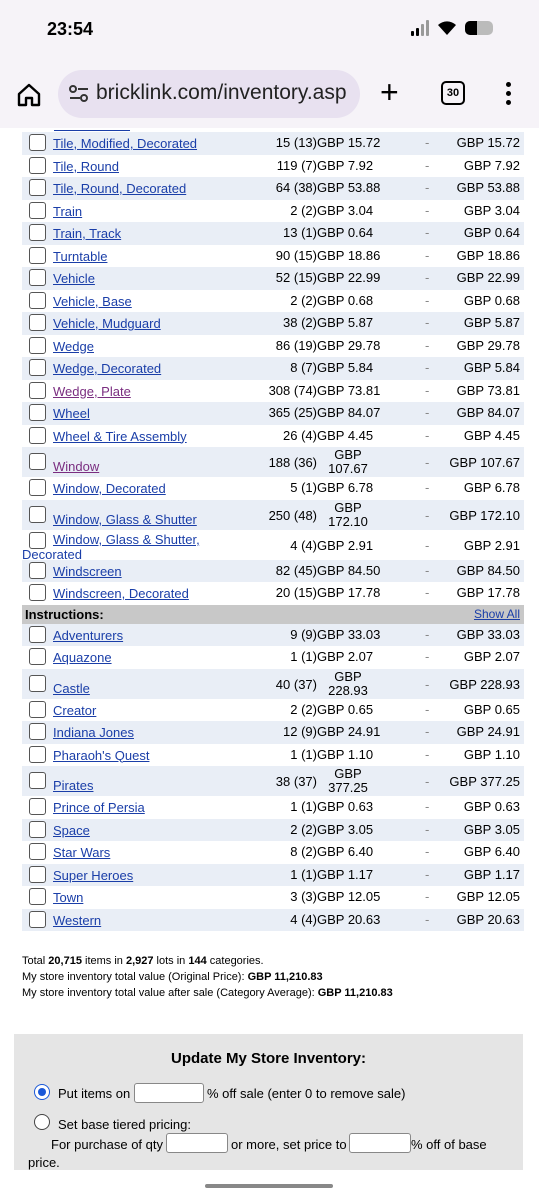 This screenshot has width=539, height=1200. What do you see at coordinates (99, 807) in the screenshot?
I see `category-link: Prince of Persia` at bounding box center [99, 807].